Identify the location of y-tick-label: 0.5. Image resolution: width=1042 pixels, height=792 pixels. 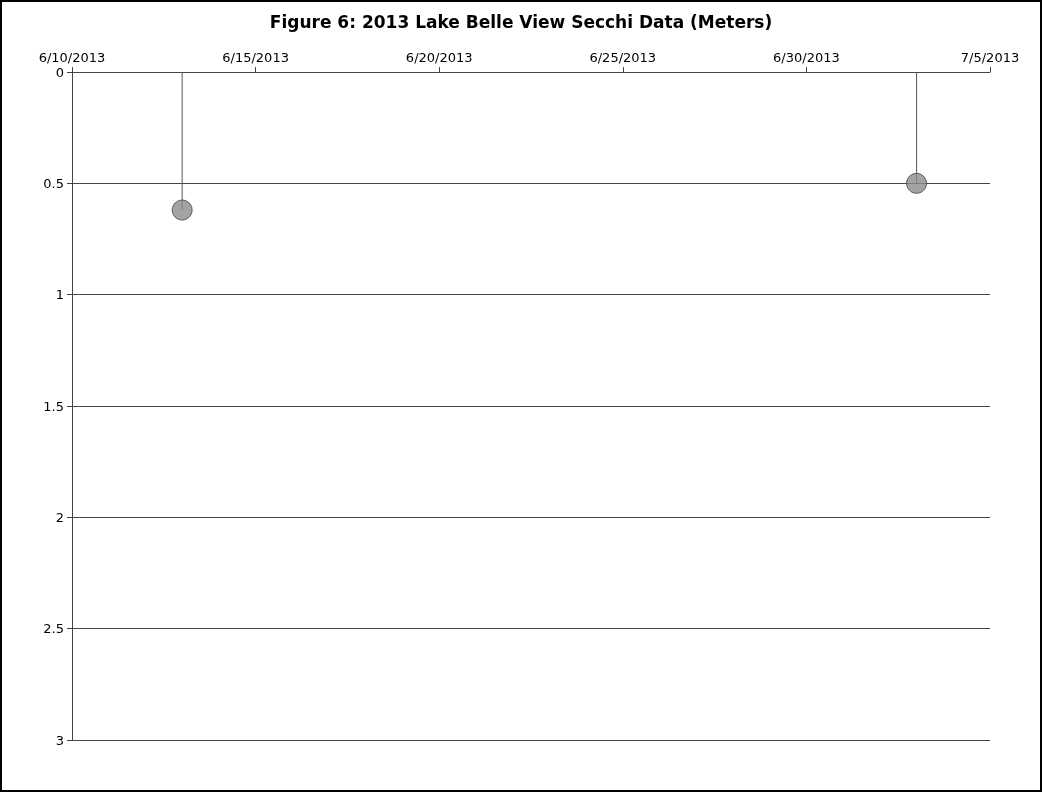
(53, 183).